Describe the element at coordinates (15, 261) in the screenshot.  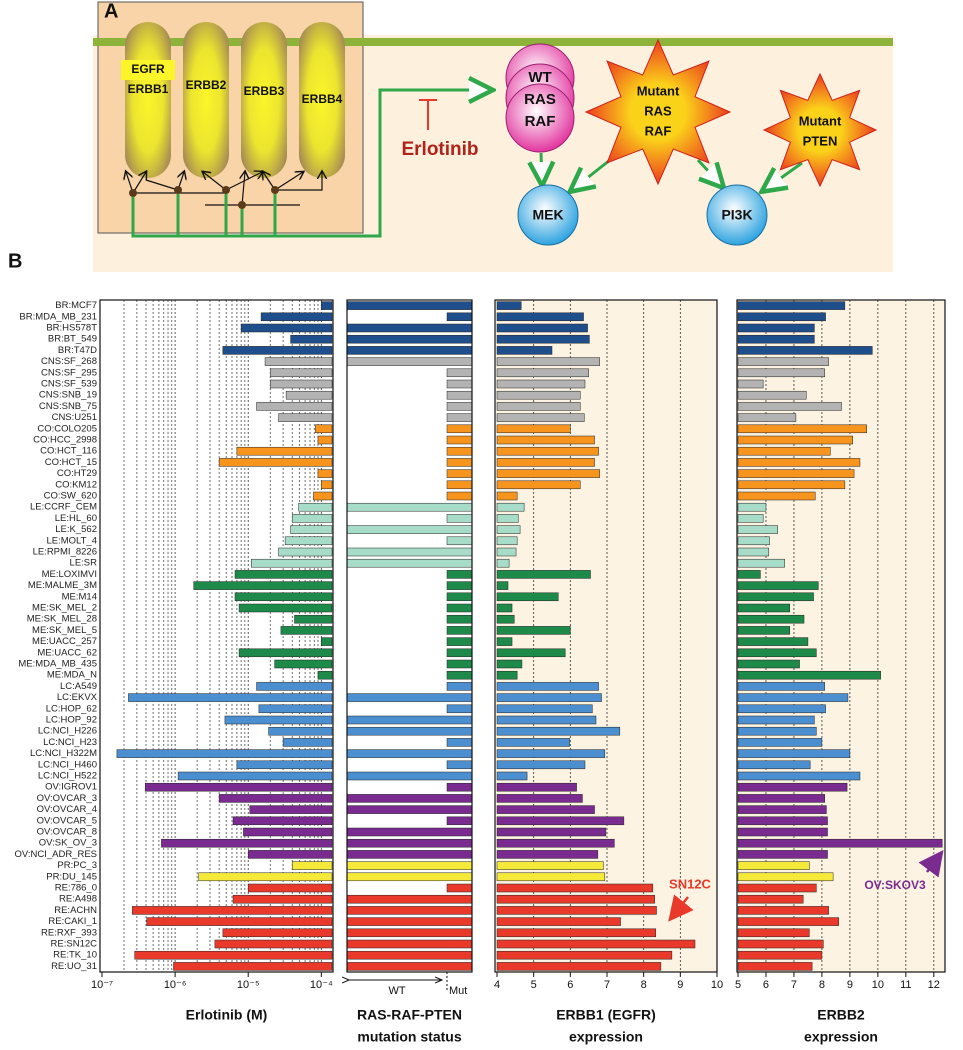
I see `panel-label: B` at that location.